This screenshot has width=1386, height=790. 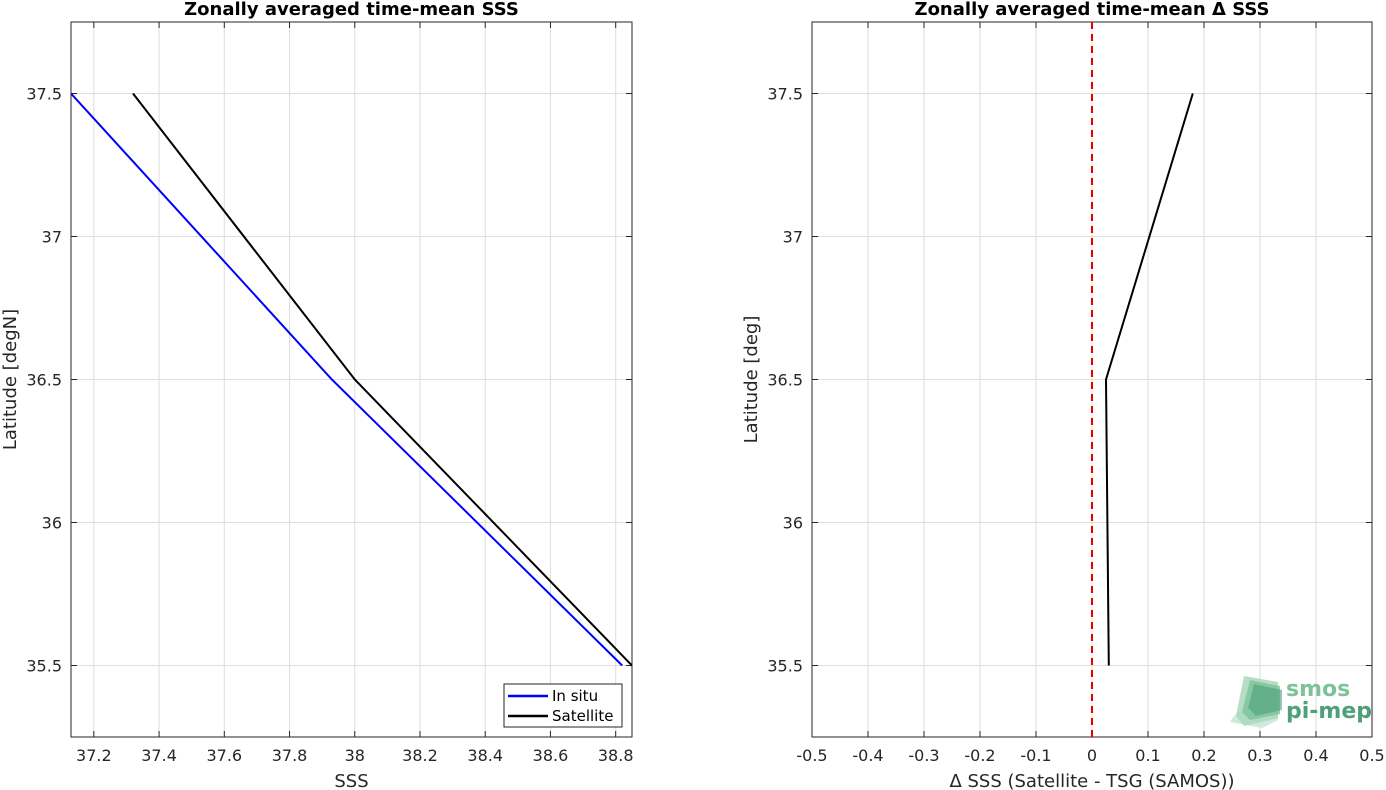 What do you see at coordinates (290, 755) in the screenshot?
I see `x-tick-label: 37.8` at bounding box center [290, 755].